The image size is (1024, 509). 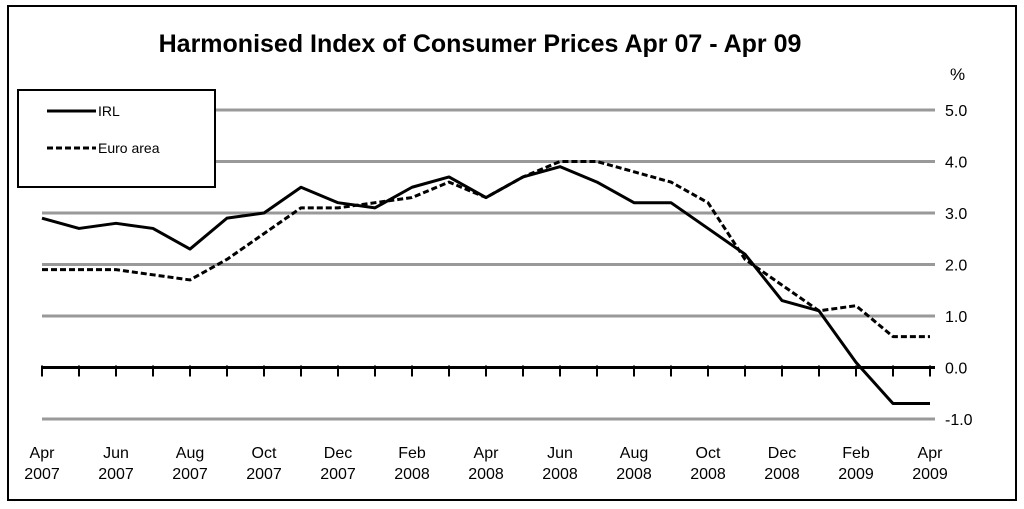 I want to click on legend-label: Euro area, so click(x=129, y=148).